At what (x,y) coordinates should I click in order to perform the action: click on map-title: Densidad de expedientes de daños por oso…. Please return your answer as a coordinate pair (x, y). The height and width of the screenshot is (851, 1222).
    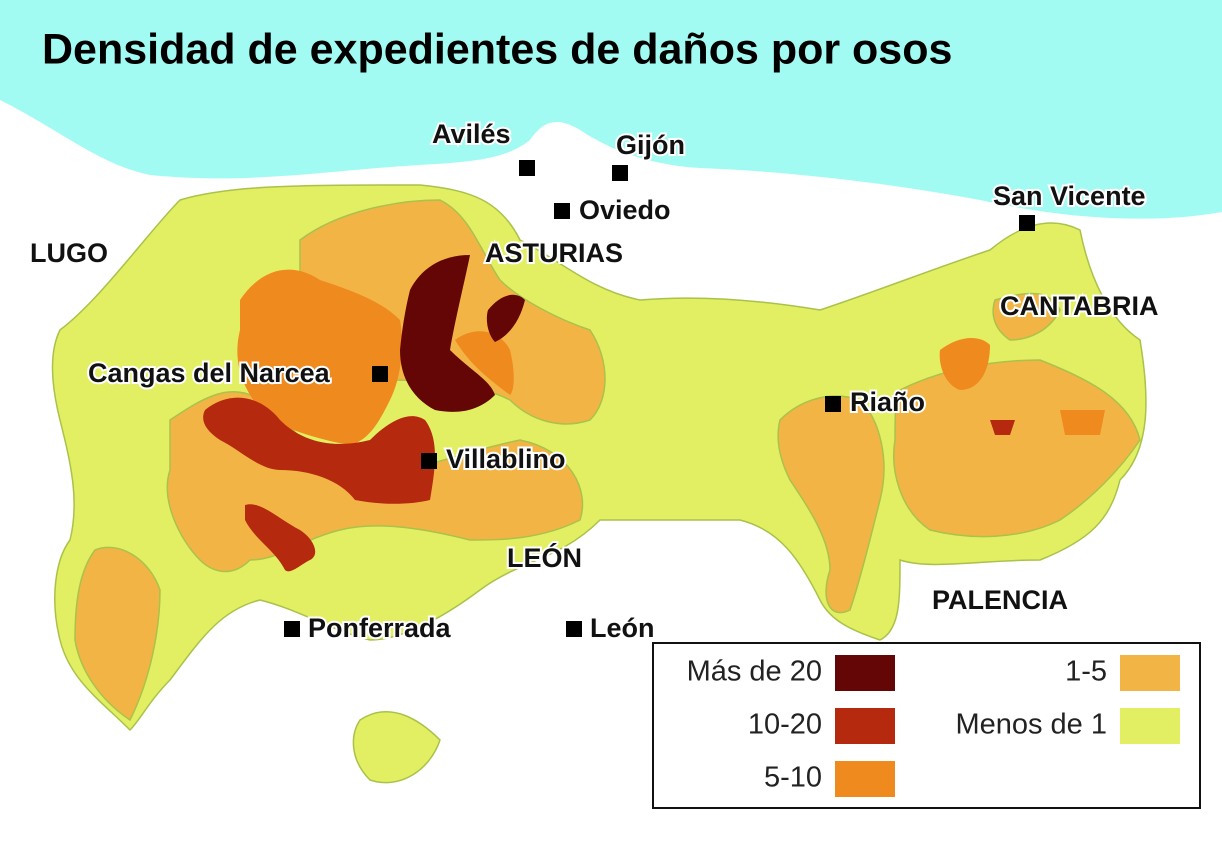
    Looking at the image, I should click on (497, 49).